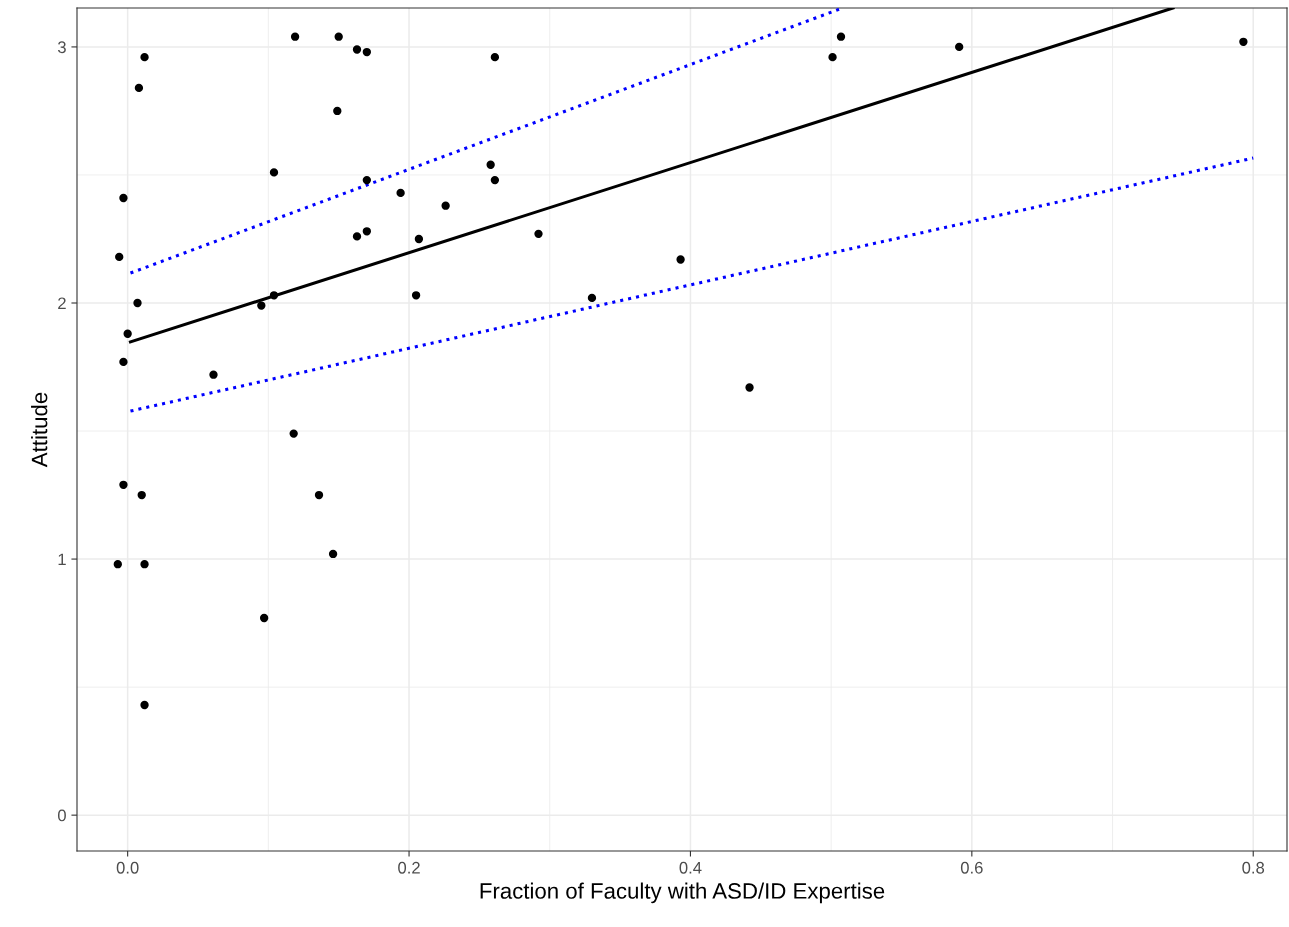 This screenshot has width=1289, height=927. I want to click on y-tick-label: 3, so click(61, 47).